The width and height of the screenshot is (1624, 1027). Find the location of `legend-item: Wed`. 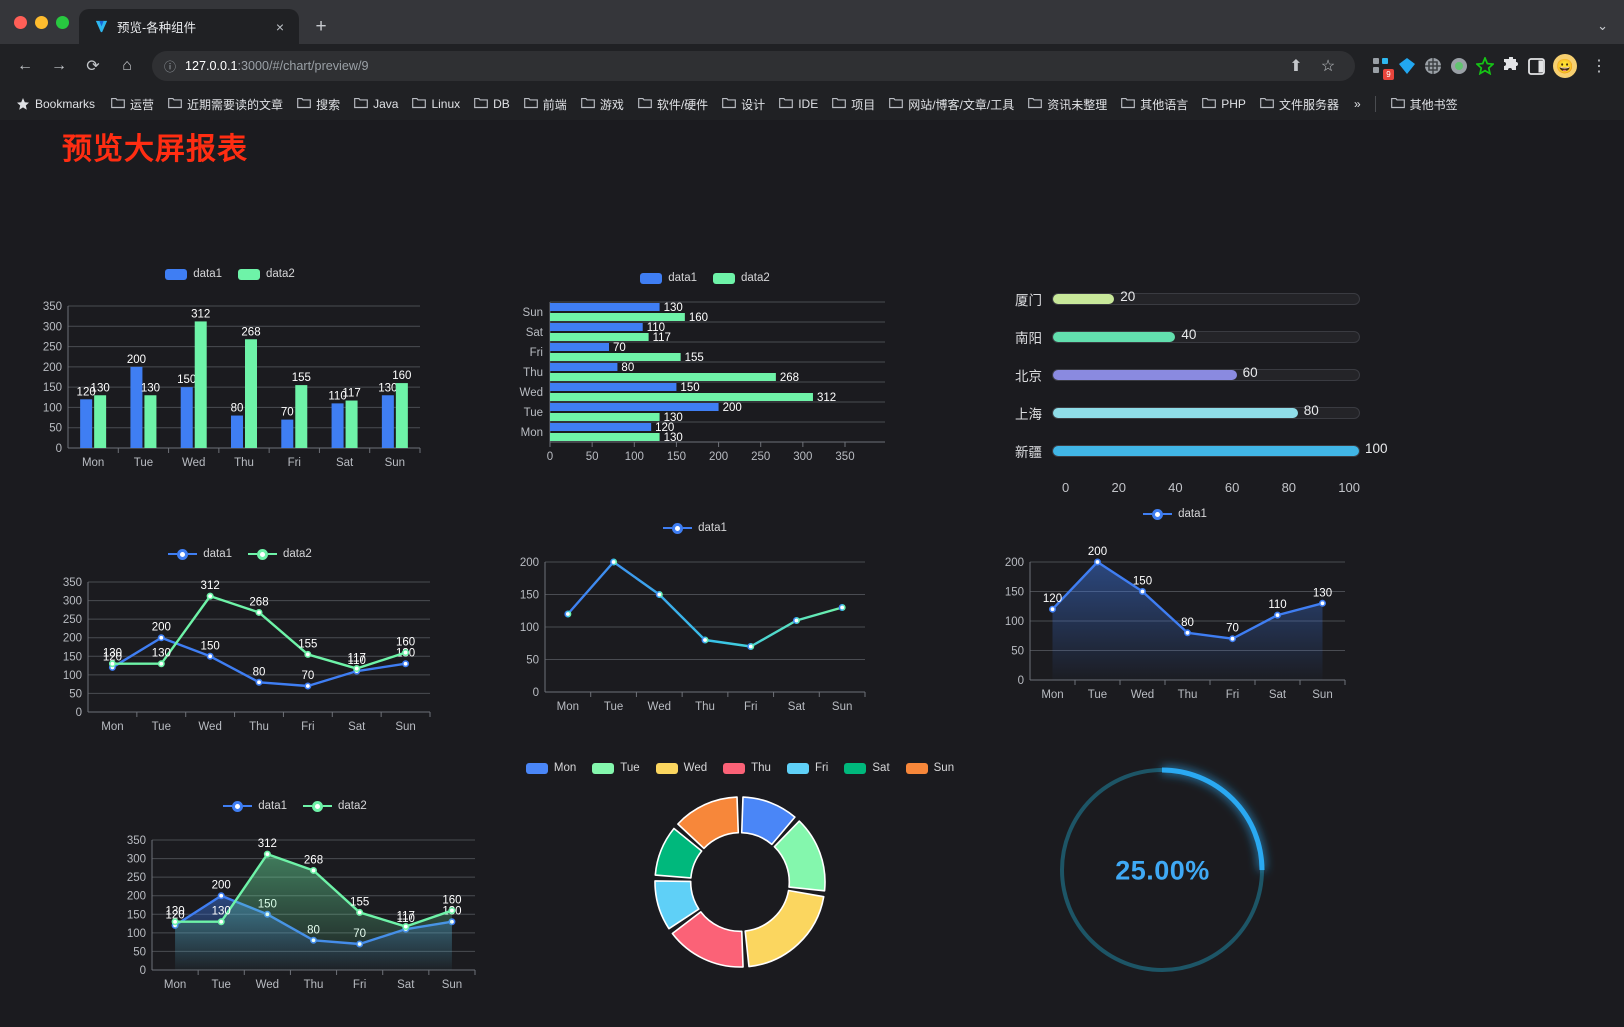

legend-item: Wed is located at coordinates (681, 768).